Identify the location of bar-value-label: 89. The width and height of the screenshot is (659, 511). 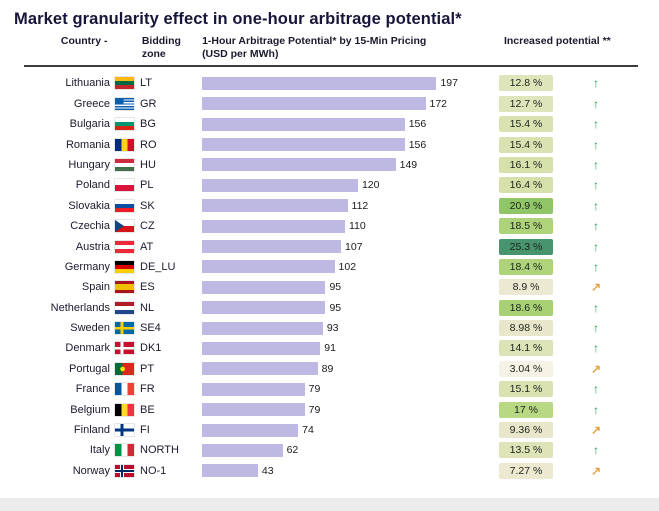
(327, 368).